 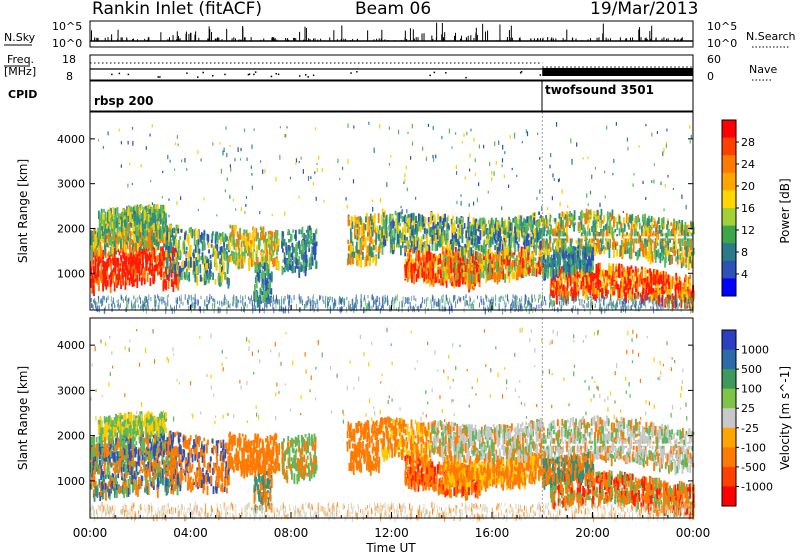 What do you see at coordinates (197, 77) in the screenshot?
I see `freq-dot` at bounding box center [197, 77].